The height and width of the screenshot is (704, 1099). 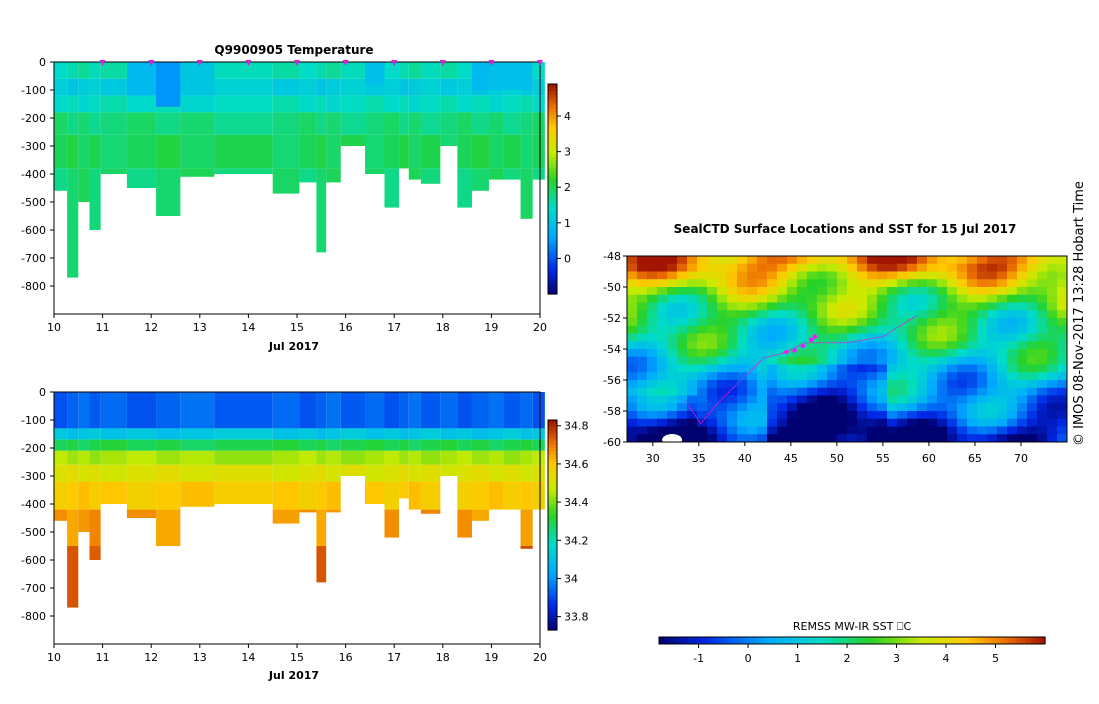 What do you see at coordinates (699, 458) in the screenshot?
I see `x-tick-label: 35` at bounding box center [699, 458].